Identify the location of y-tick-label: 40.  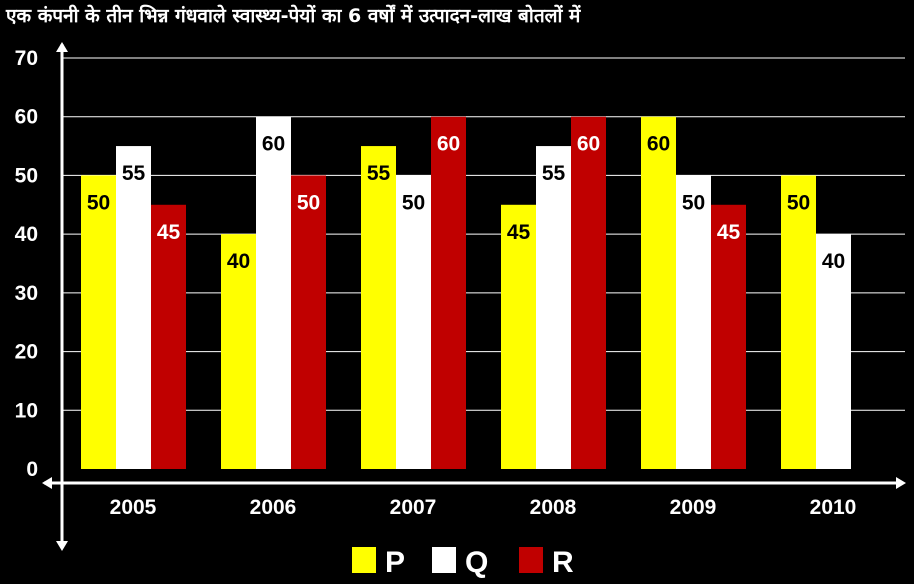
(26, 234).